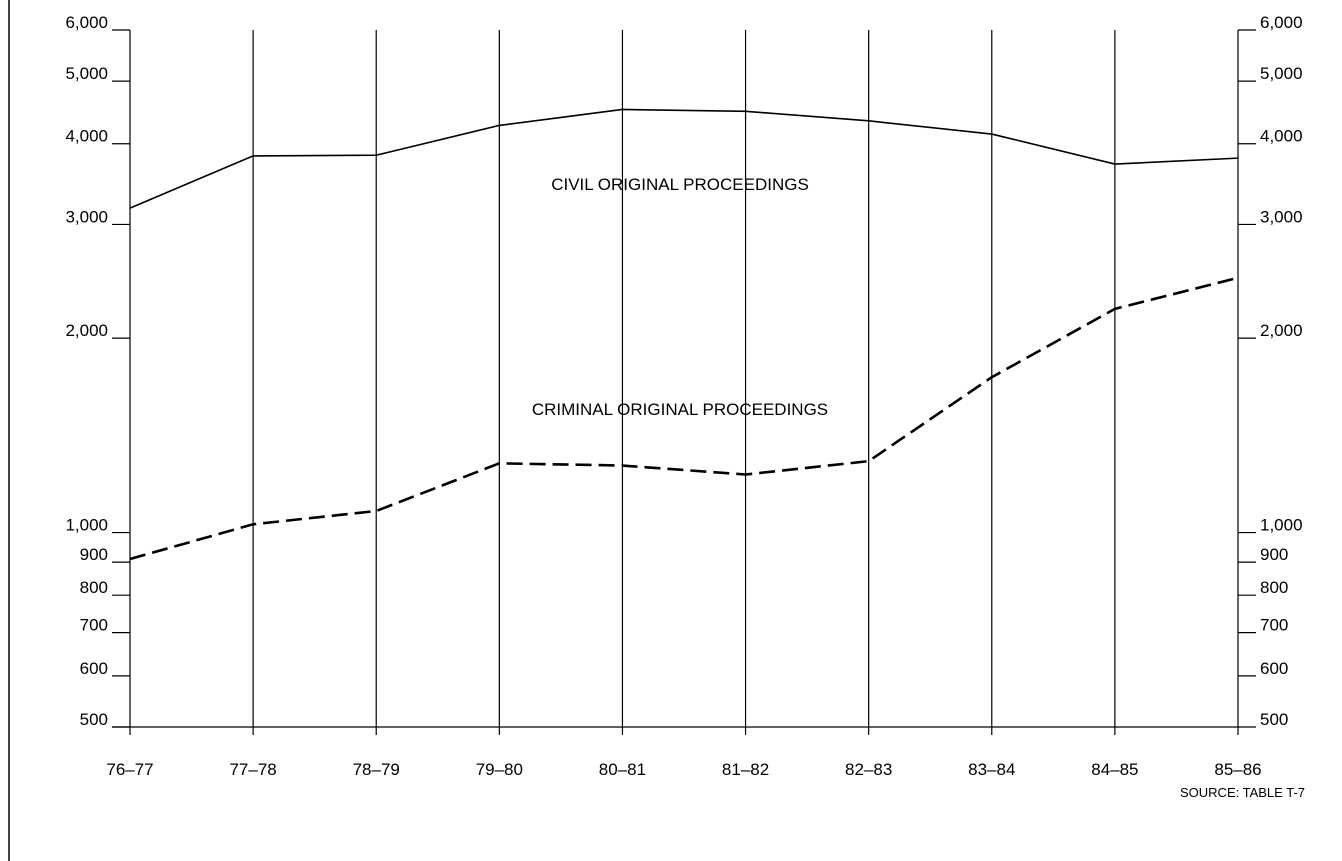 Image resolution: width=1342 pixels, height=861 pixels. I want to click on left-y-tick-label-4000: 4,000, so click(86, 136).